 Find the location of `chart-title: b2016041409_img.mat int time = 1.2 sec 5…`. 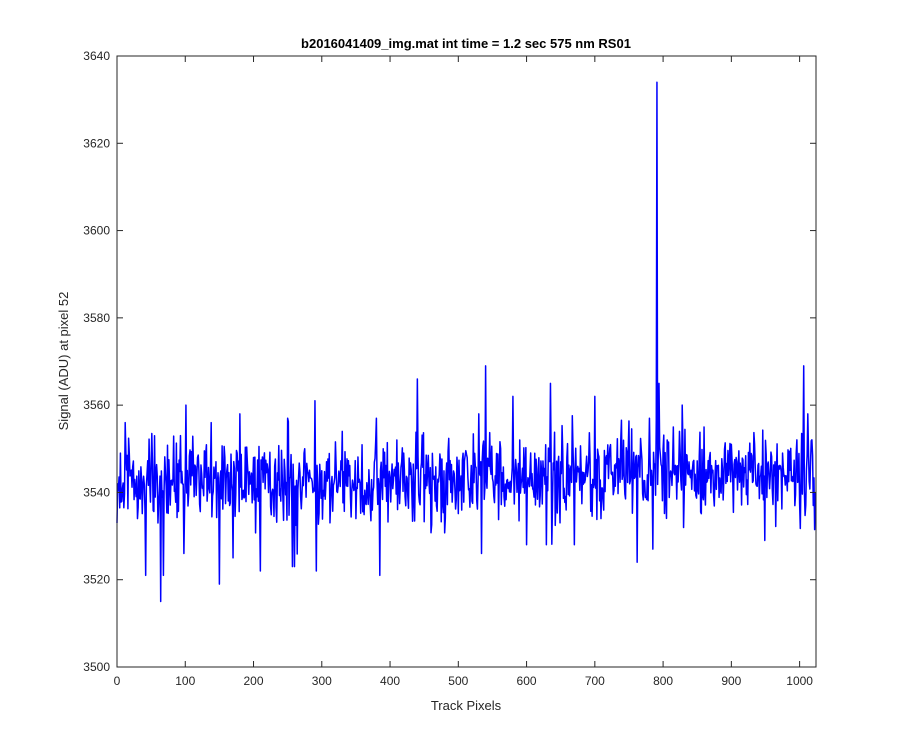

chart-title: b2016041409_img.mat int time = 1.2 sec 5… is located at coordinates (466, 43).